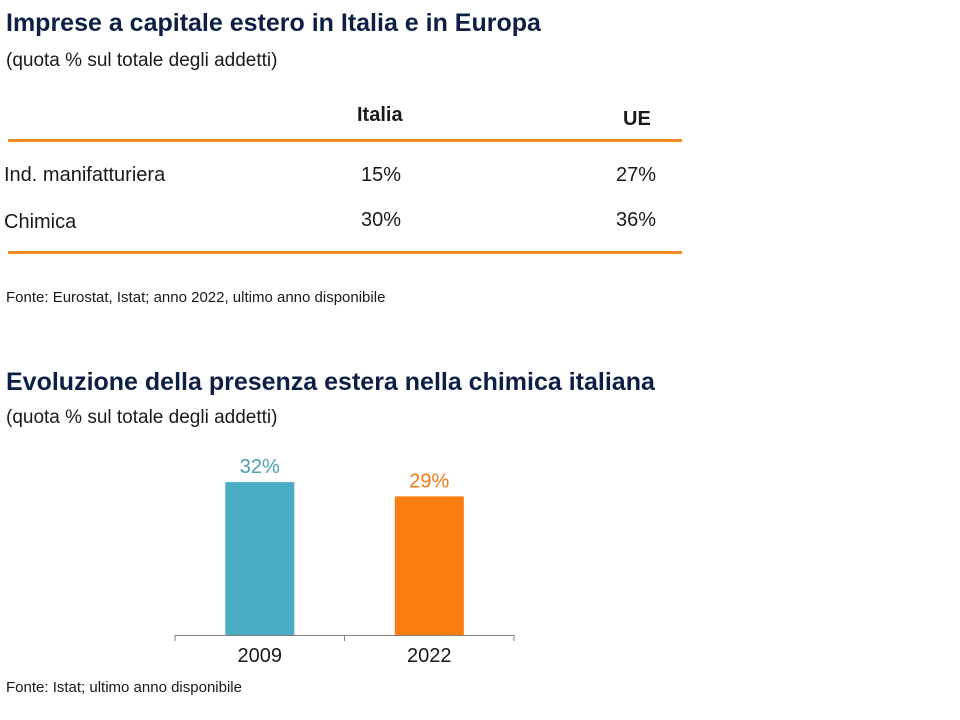 The width and height of the screenshot is (960, 720). Describe the element at coordinates (429, 565) in the screenshot. I see `bar-2022` at that location.